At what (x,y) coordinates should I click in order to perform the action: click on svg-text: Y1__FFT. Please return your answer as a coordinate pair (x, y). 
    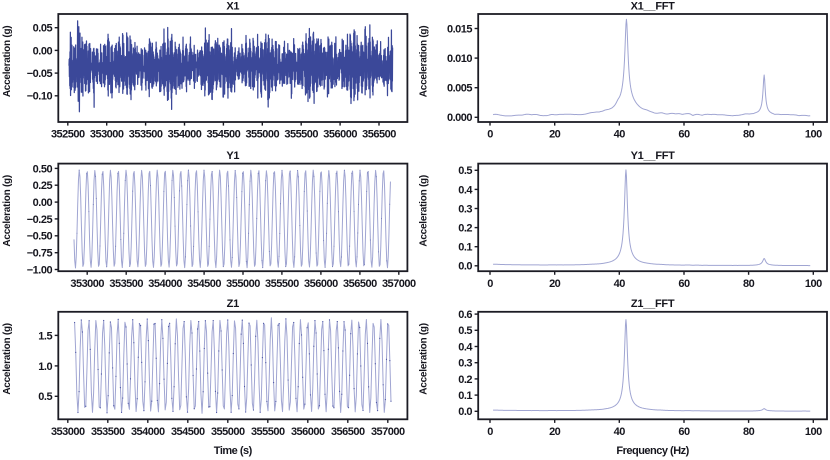
    Looking at the image, I should click on (653, 156).